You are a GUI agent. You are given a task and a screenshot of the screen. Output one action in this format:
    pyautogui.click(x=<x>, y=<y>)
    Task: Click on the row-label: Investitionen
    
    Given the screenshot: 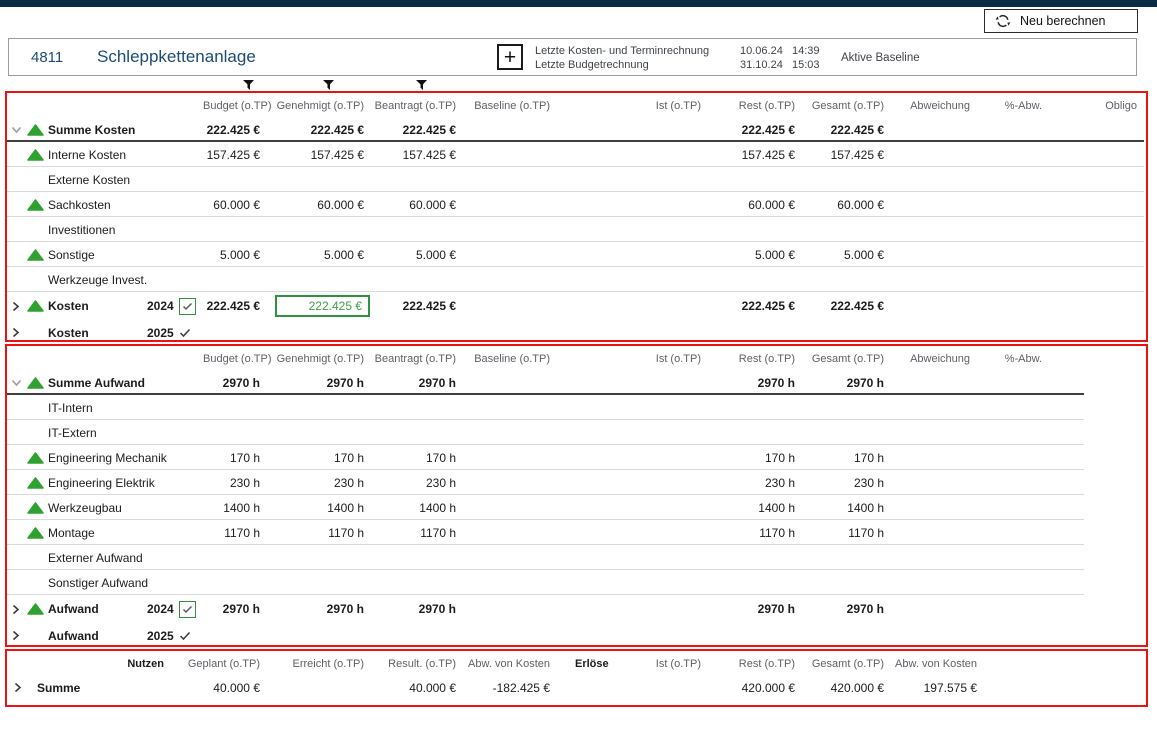 What is the action you would take?
    pyautogui.click(x=82, y=229)
    